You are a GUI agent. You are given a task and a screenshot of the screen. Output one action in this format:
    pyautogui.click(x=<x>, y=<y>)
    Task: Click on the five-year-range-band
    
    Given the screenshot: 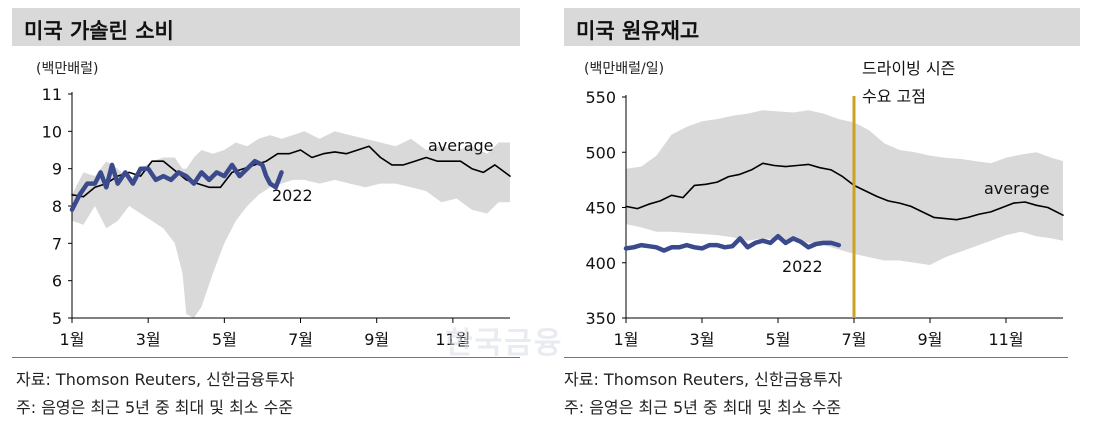 What is the action you would take?
    pyautogui.click(x=844, y=187)
    